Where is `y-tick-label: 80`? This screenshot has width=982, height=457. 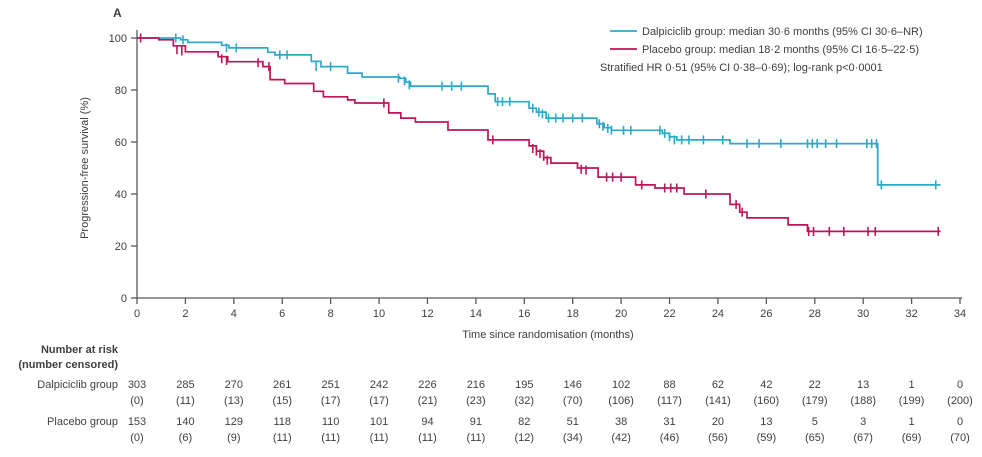 y-tick-label: 80 is located at coordinates (121, 91).